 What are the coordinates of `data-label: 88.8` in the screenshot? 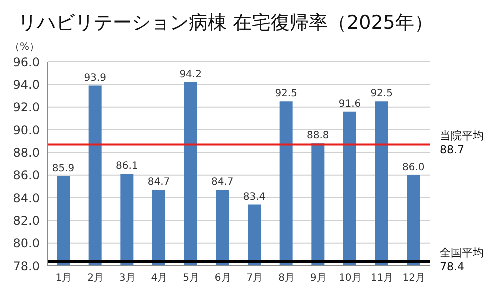 It's located at (318, 136).